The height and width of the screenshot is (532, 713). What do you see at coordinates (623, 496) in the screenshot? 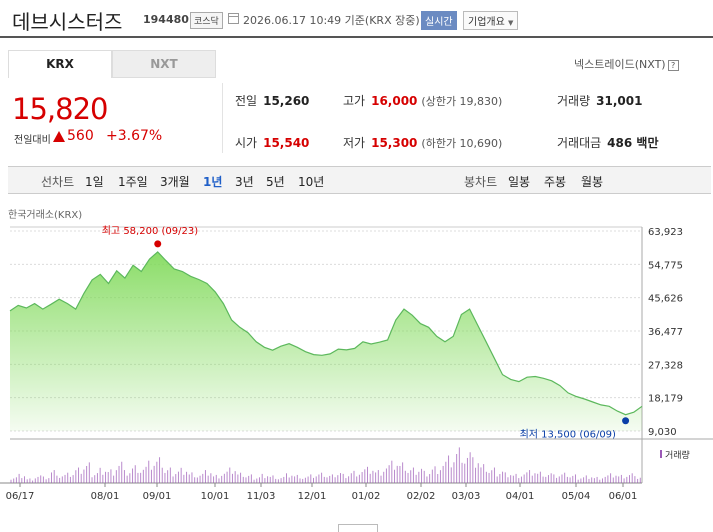
I see `x-tick-label: 06/01` at bounding box center [623, 496].